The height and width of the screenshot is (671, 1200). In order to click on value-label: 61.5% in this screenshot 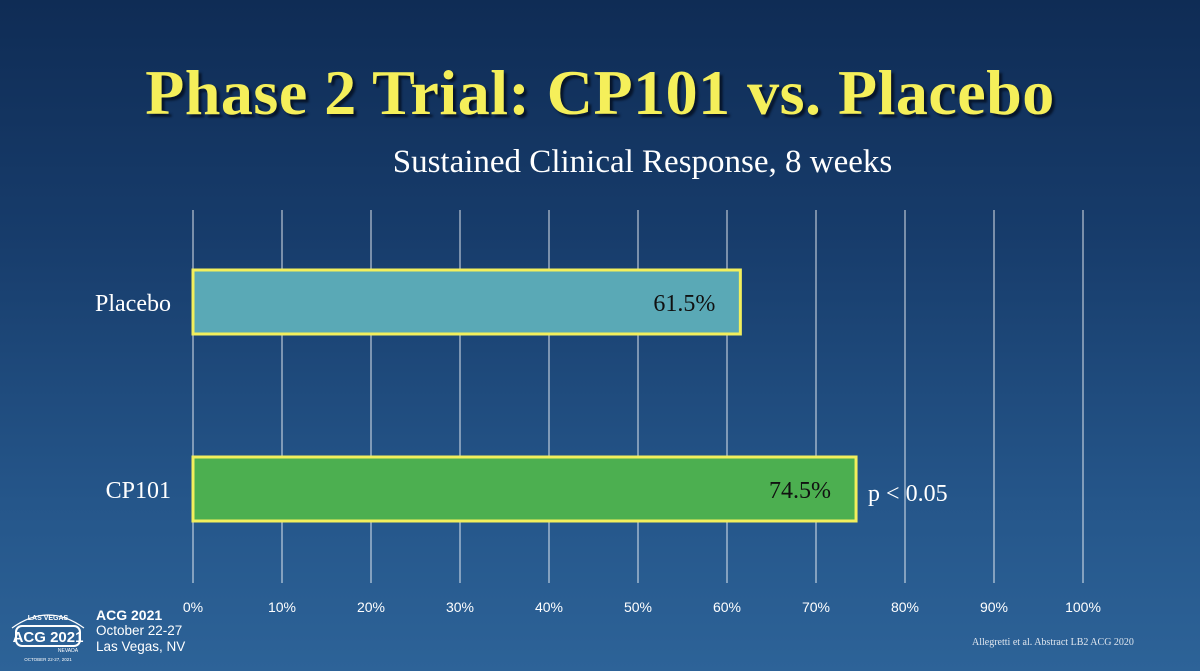, I will do `click(684, 304)`.